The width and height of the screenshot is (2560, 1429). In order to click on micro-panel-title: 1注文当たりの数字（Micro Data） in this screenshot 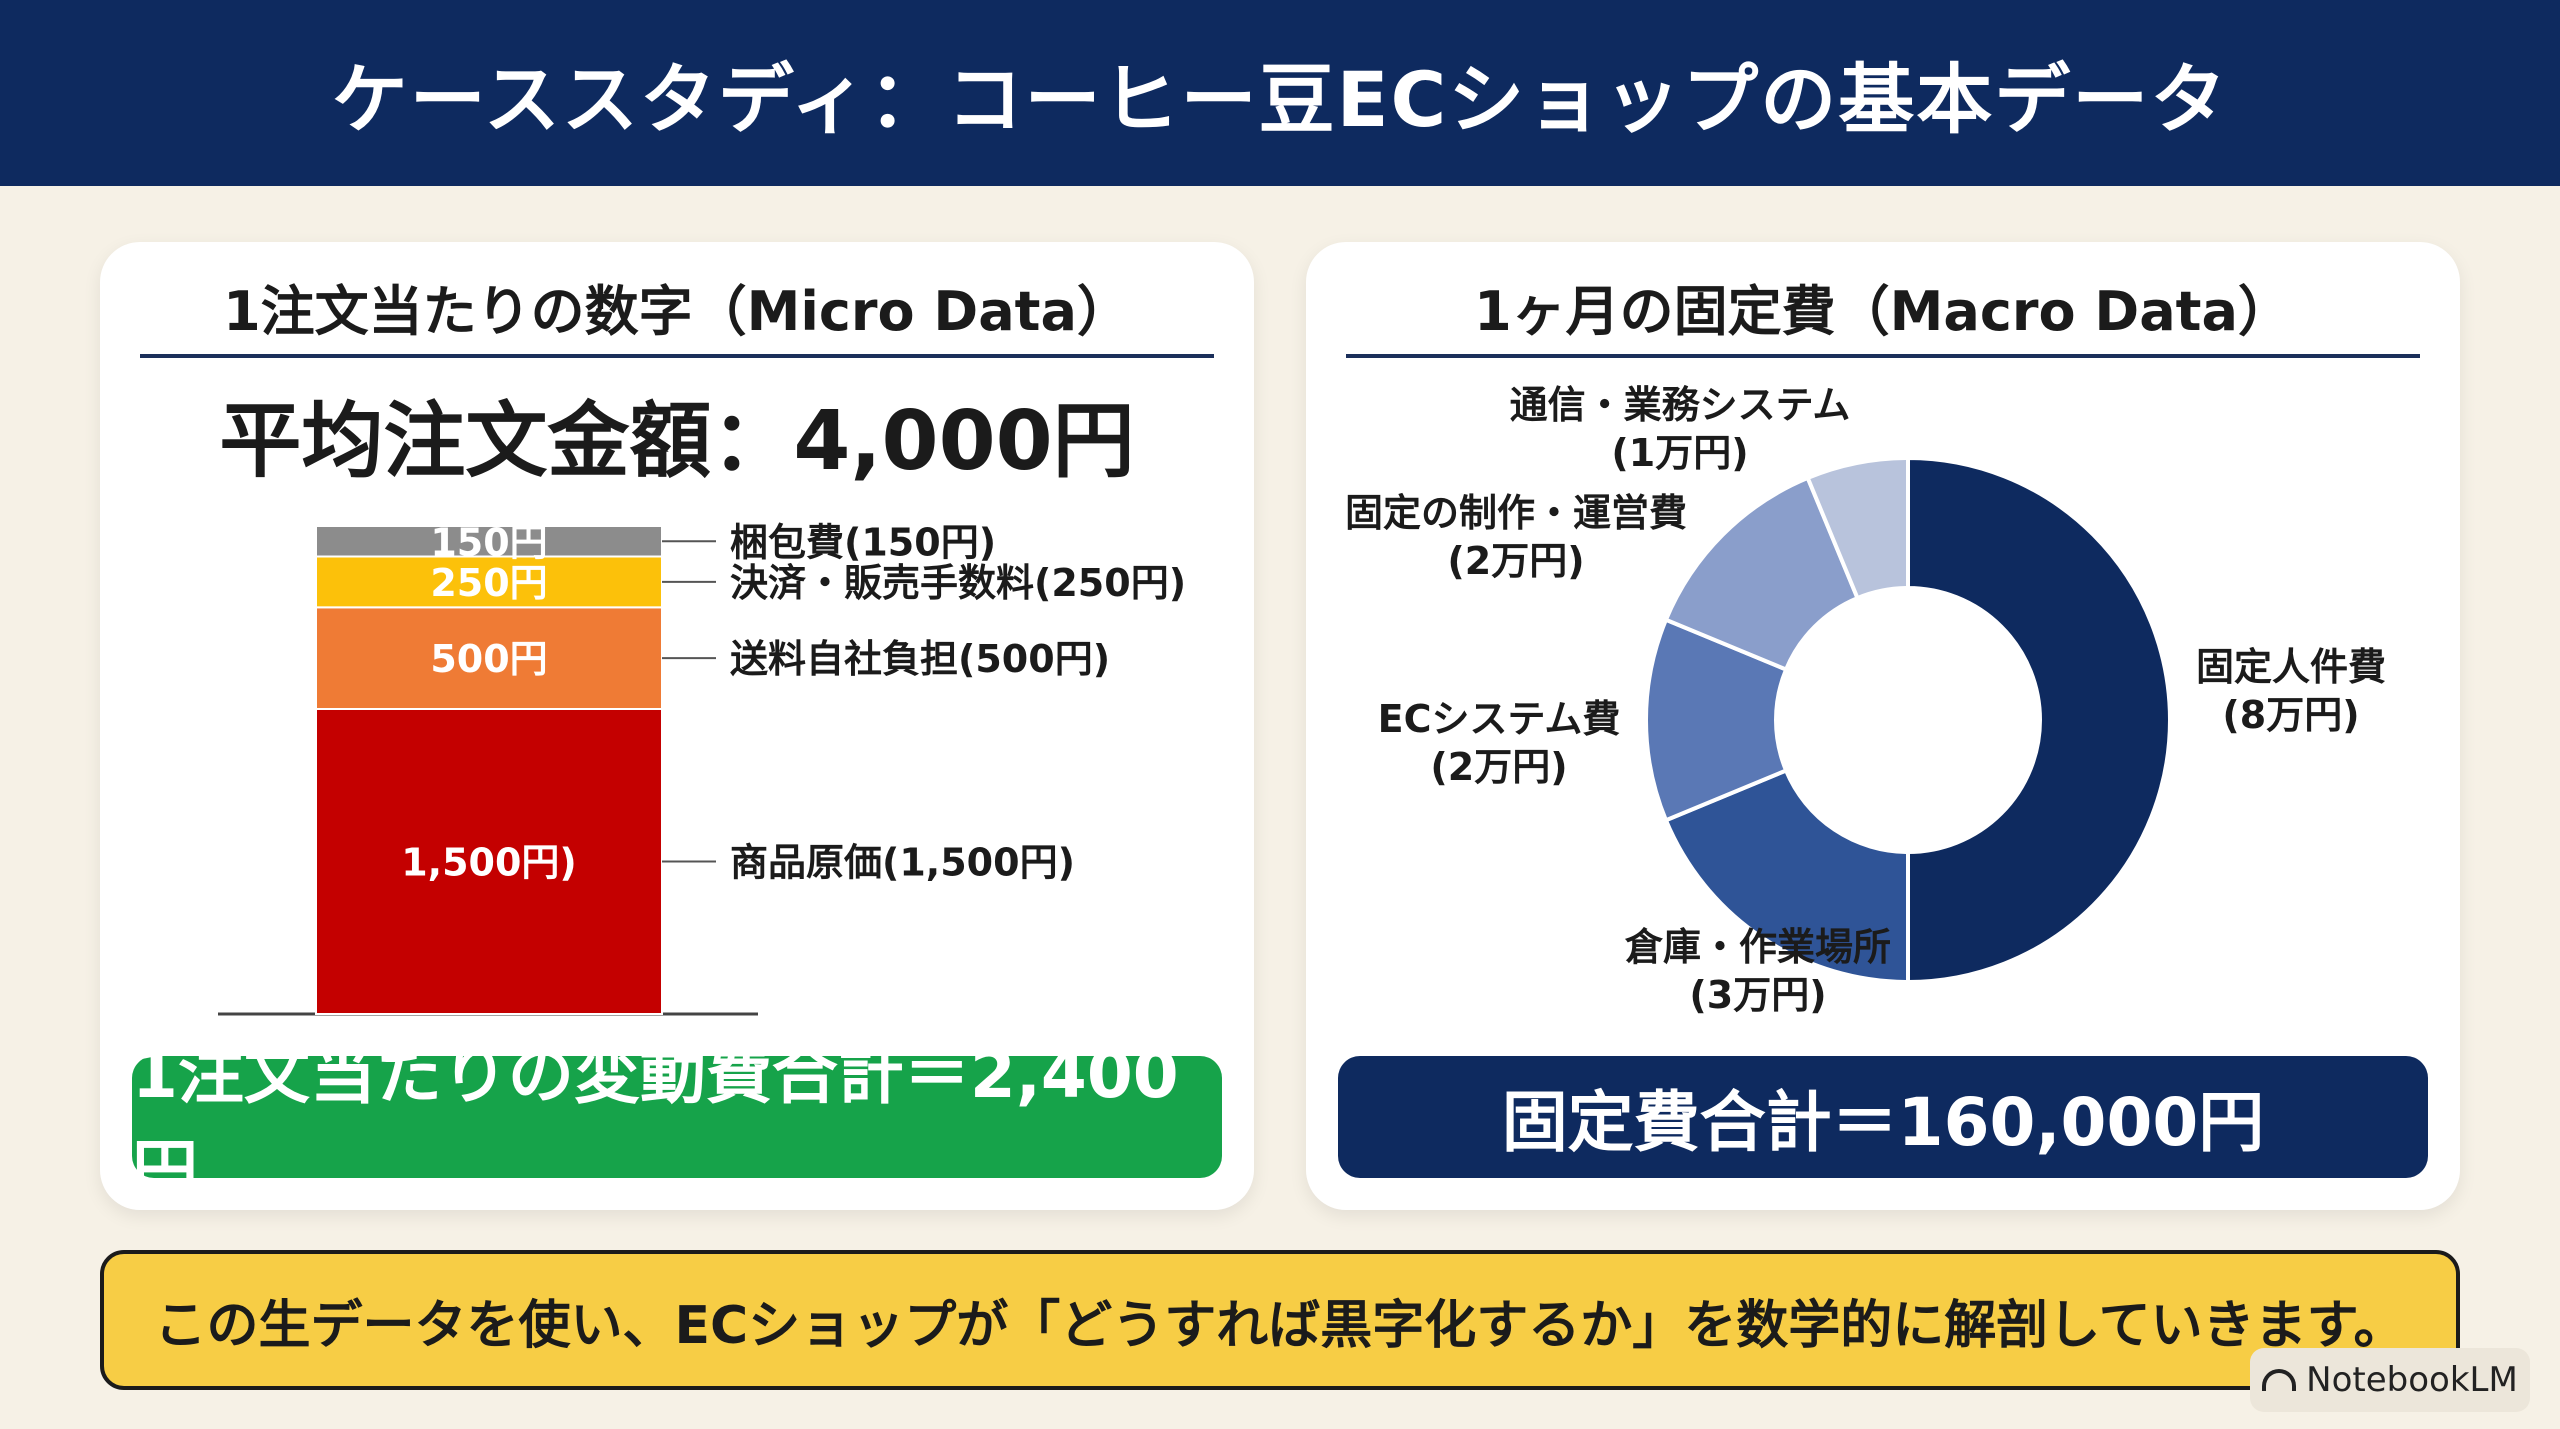, I will do `click(677, 311)`.